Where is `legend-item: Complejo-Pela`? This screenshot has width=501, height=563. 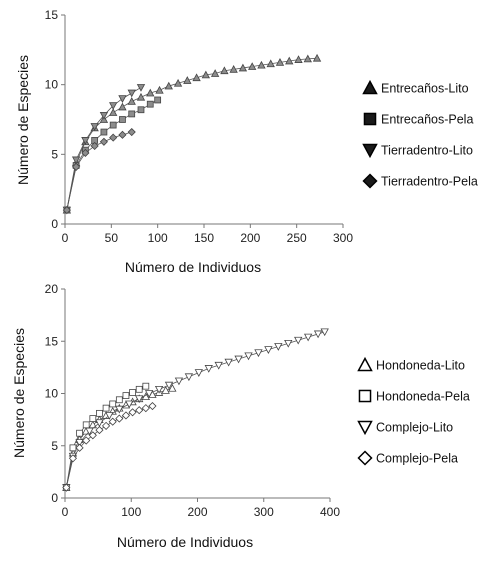 legend-item: Complejo-Pela is located at coordinates (407, 458).